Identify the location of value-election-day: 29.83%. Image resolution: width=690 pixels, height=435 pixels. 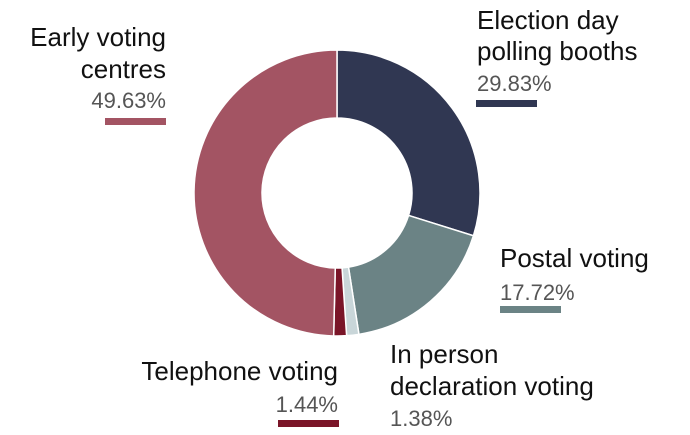
(514, 83).